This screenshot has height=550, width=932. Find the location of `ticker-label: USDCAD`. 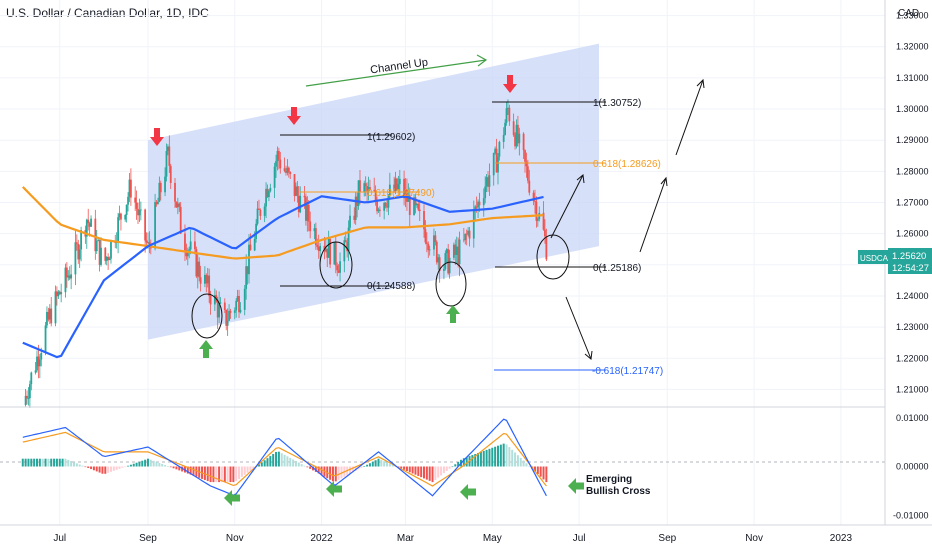

ticker-label: USDCAD is located at coordinates (877, 258).